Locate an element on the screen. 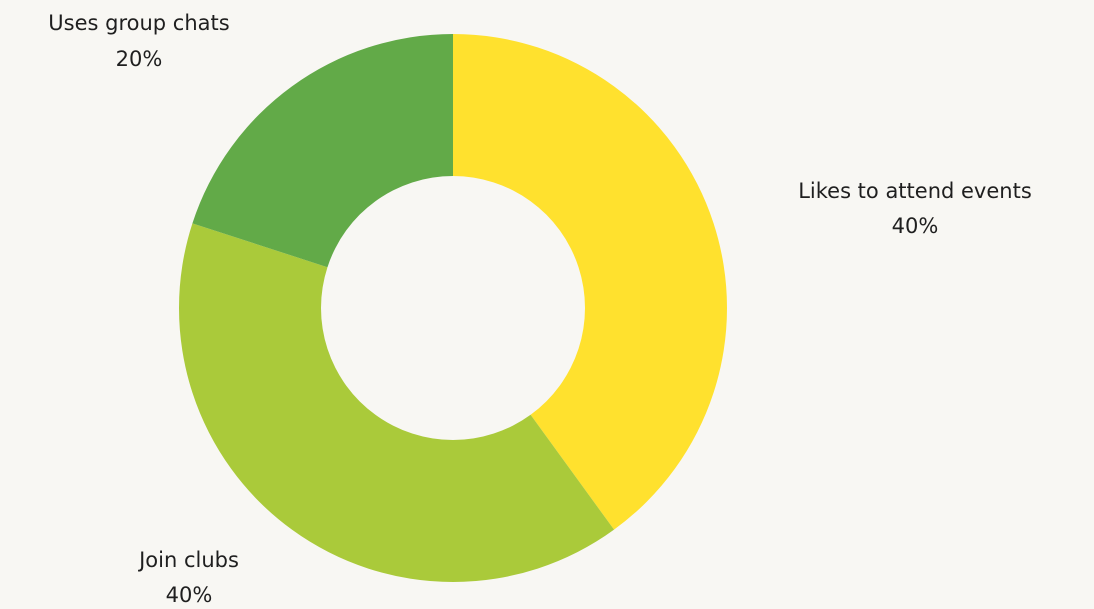 The height and width of the screenshot is (609, 1094). slice-value-events: 40% is located at coordinates (915, 226).